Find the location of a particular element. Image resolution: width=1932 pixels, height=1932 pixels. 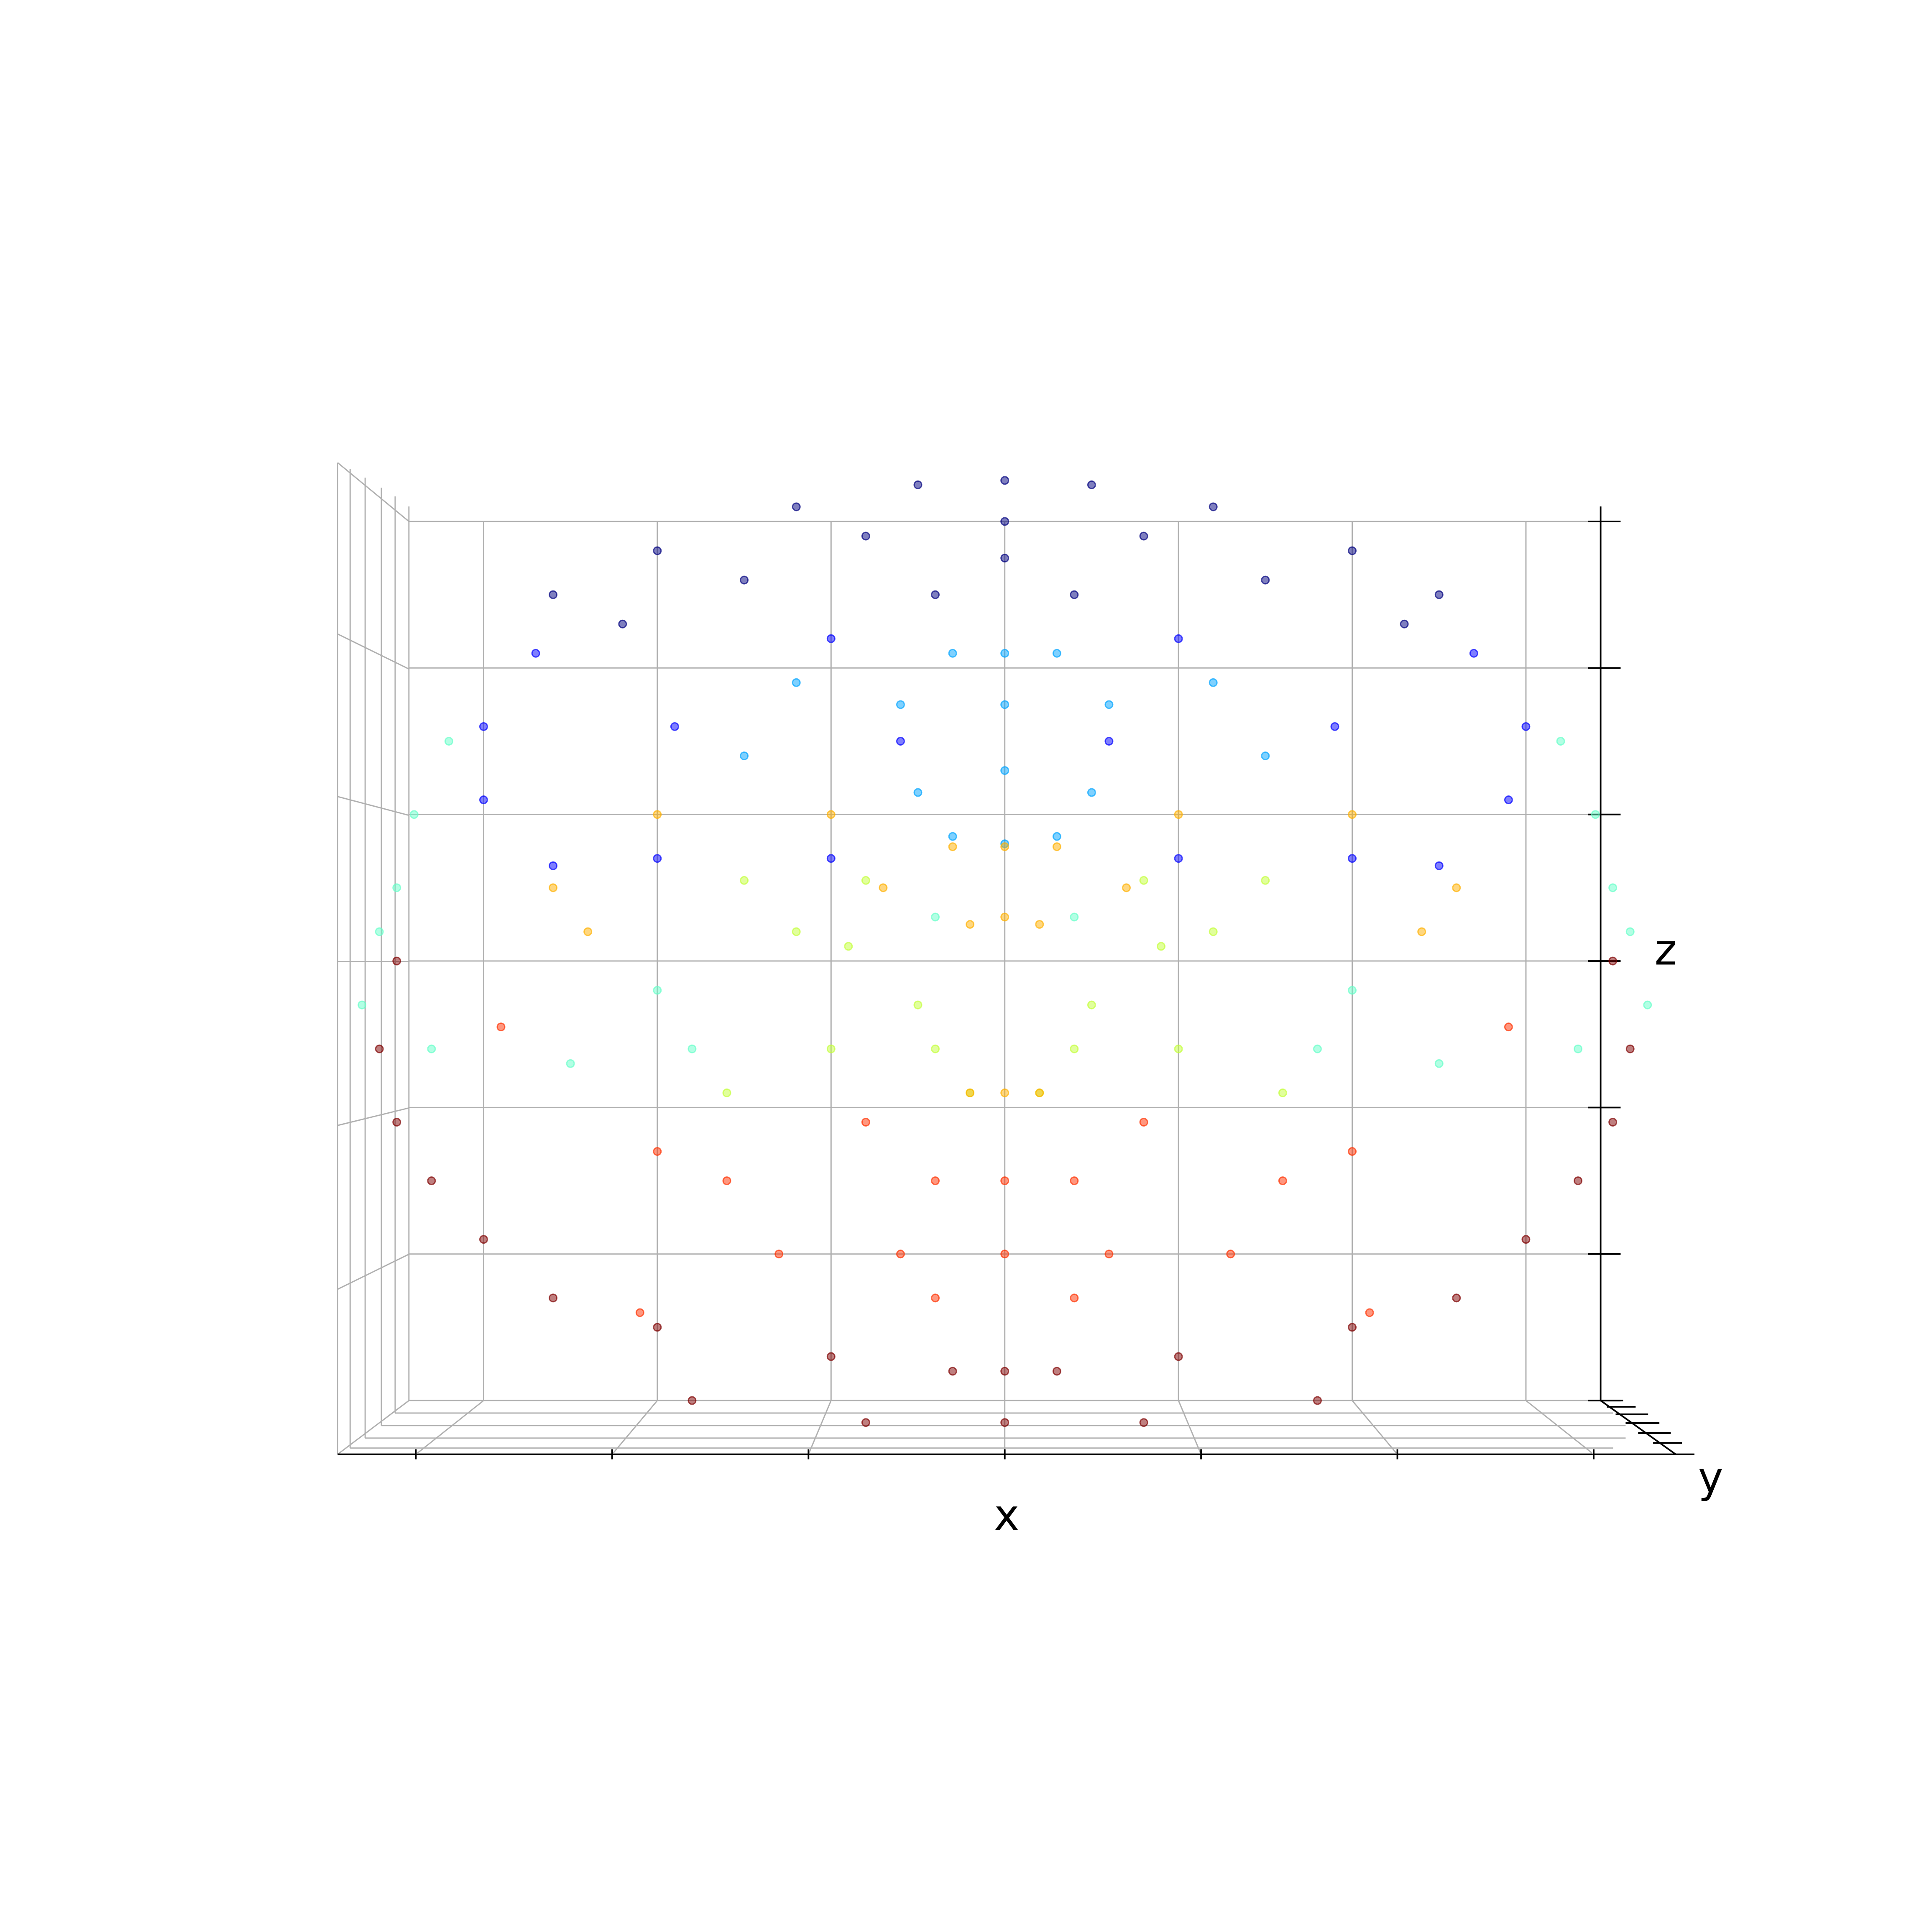

z-axis-label: z is located at coordinates (1665, 949).